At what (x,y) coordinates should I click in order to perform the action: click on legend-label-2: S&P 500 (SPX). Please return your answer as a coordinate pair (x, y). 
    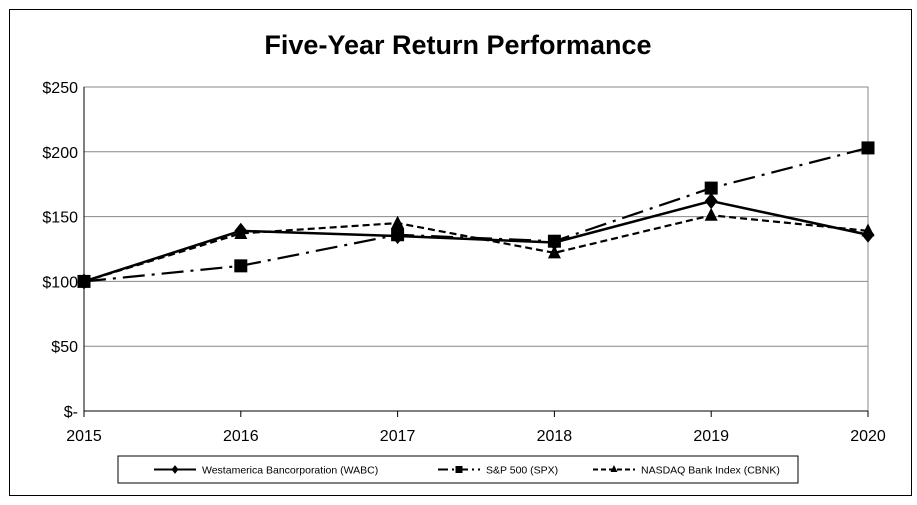
    Looking at the image, I should click on (522, 471).